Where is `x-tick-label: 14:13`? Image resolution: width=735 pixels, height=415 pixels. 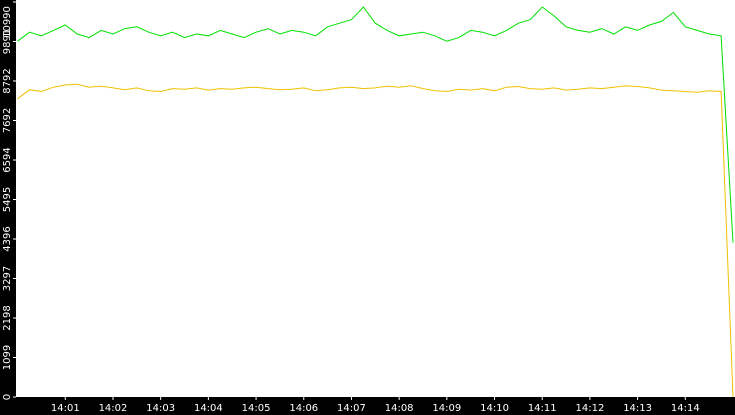 x-tick-label: 14:13 is located at coordinates (637, 408).